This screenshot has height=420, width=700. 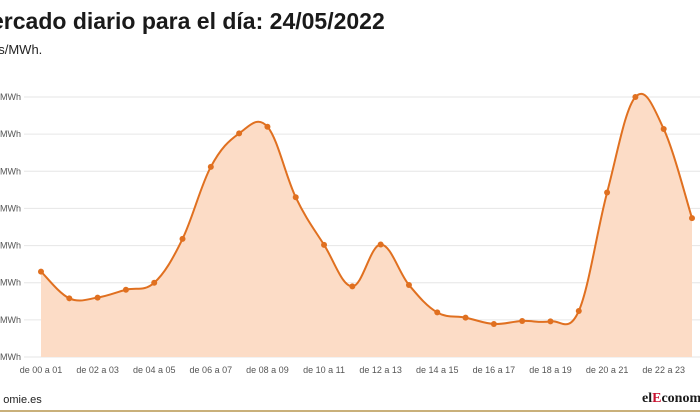 What do you see at coordinates (97, 370) in the screenshot?
I see `x-tick-label: de 02 a 03` at bounding box center [97, 370].